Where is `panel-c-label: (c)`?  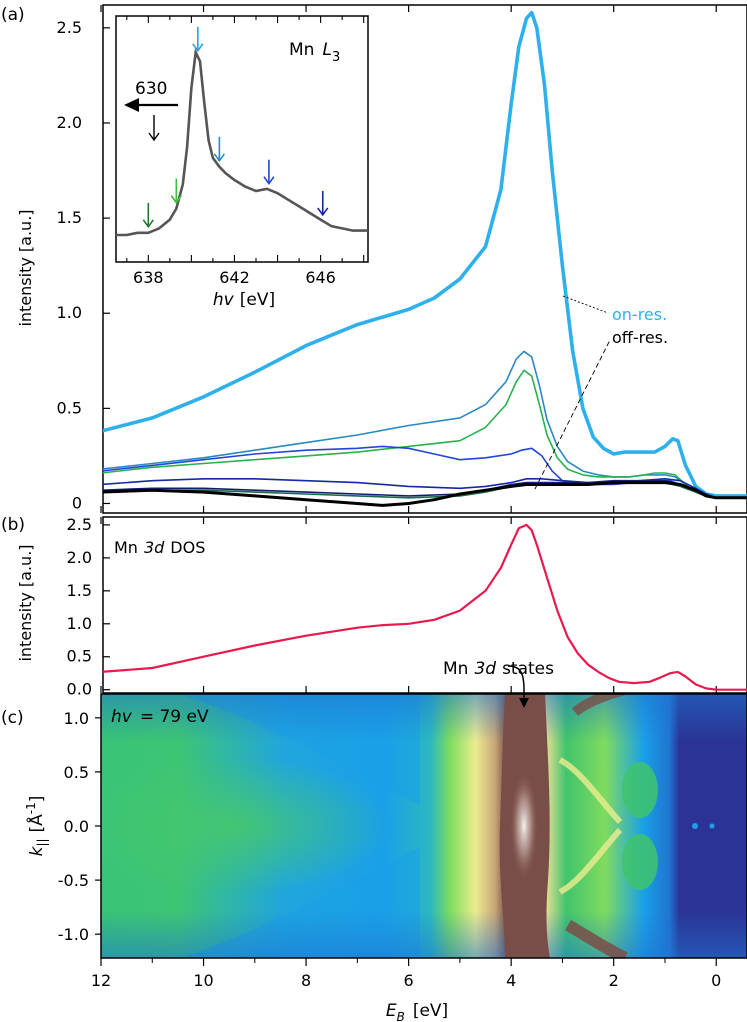
panel-c-label: (c) is located at coordinates (12, 718).